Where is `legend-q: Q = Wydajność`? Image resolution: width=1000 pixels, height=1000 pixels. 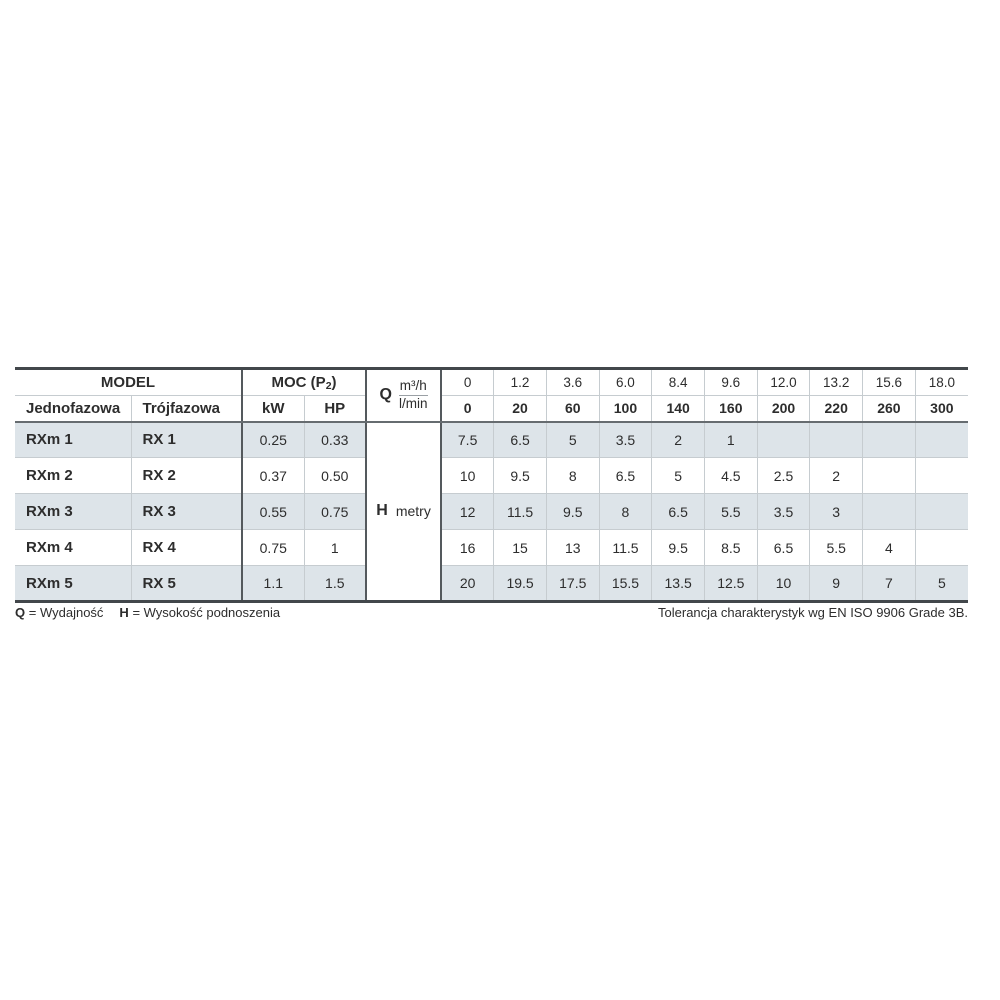
legend-q: Q = Wydajność is located at coordinates (59, 612).